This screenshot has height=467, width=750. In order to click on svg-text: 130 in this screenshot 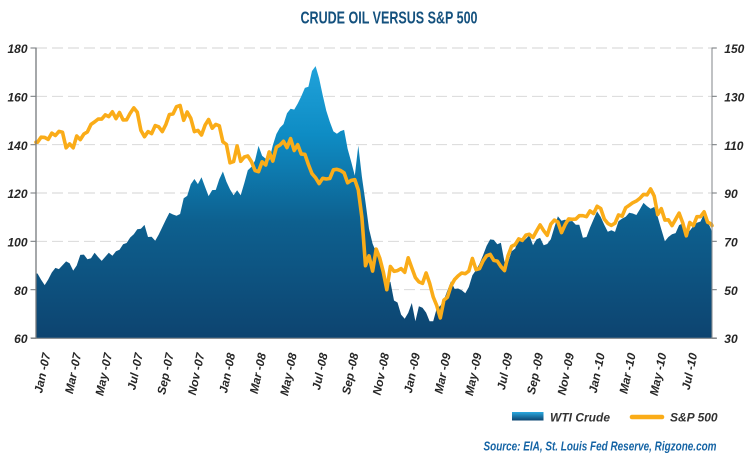, I will do `click(734, 98)`.